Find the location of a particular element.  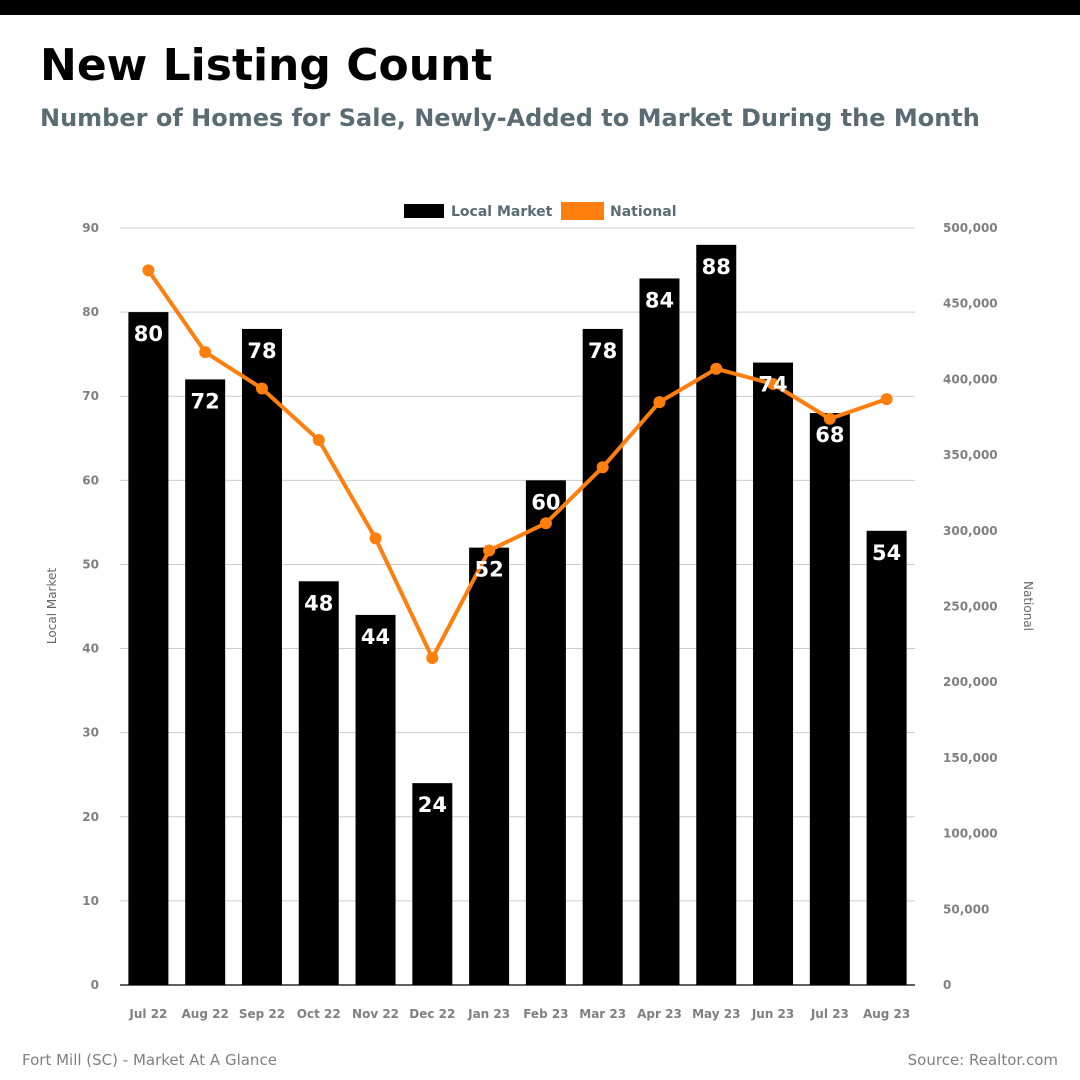

x-tick-label: Aug 23 is located at coordinates (886, 1014).